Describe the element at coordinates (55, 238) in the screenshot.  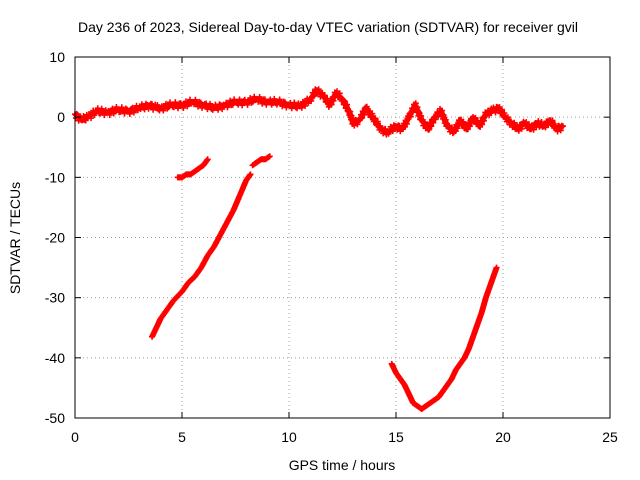
I see `y-tick-label: -20` at that location.